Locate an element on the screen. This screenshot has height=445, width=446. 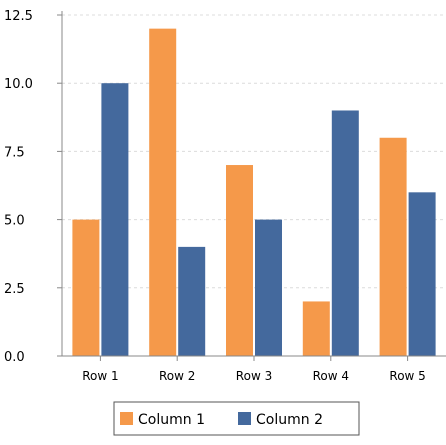
legend-label: Column 1 is located at coordinates (171, 420).